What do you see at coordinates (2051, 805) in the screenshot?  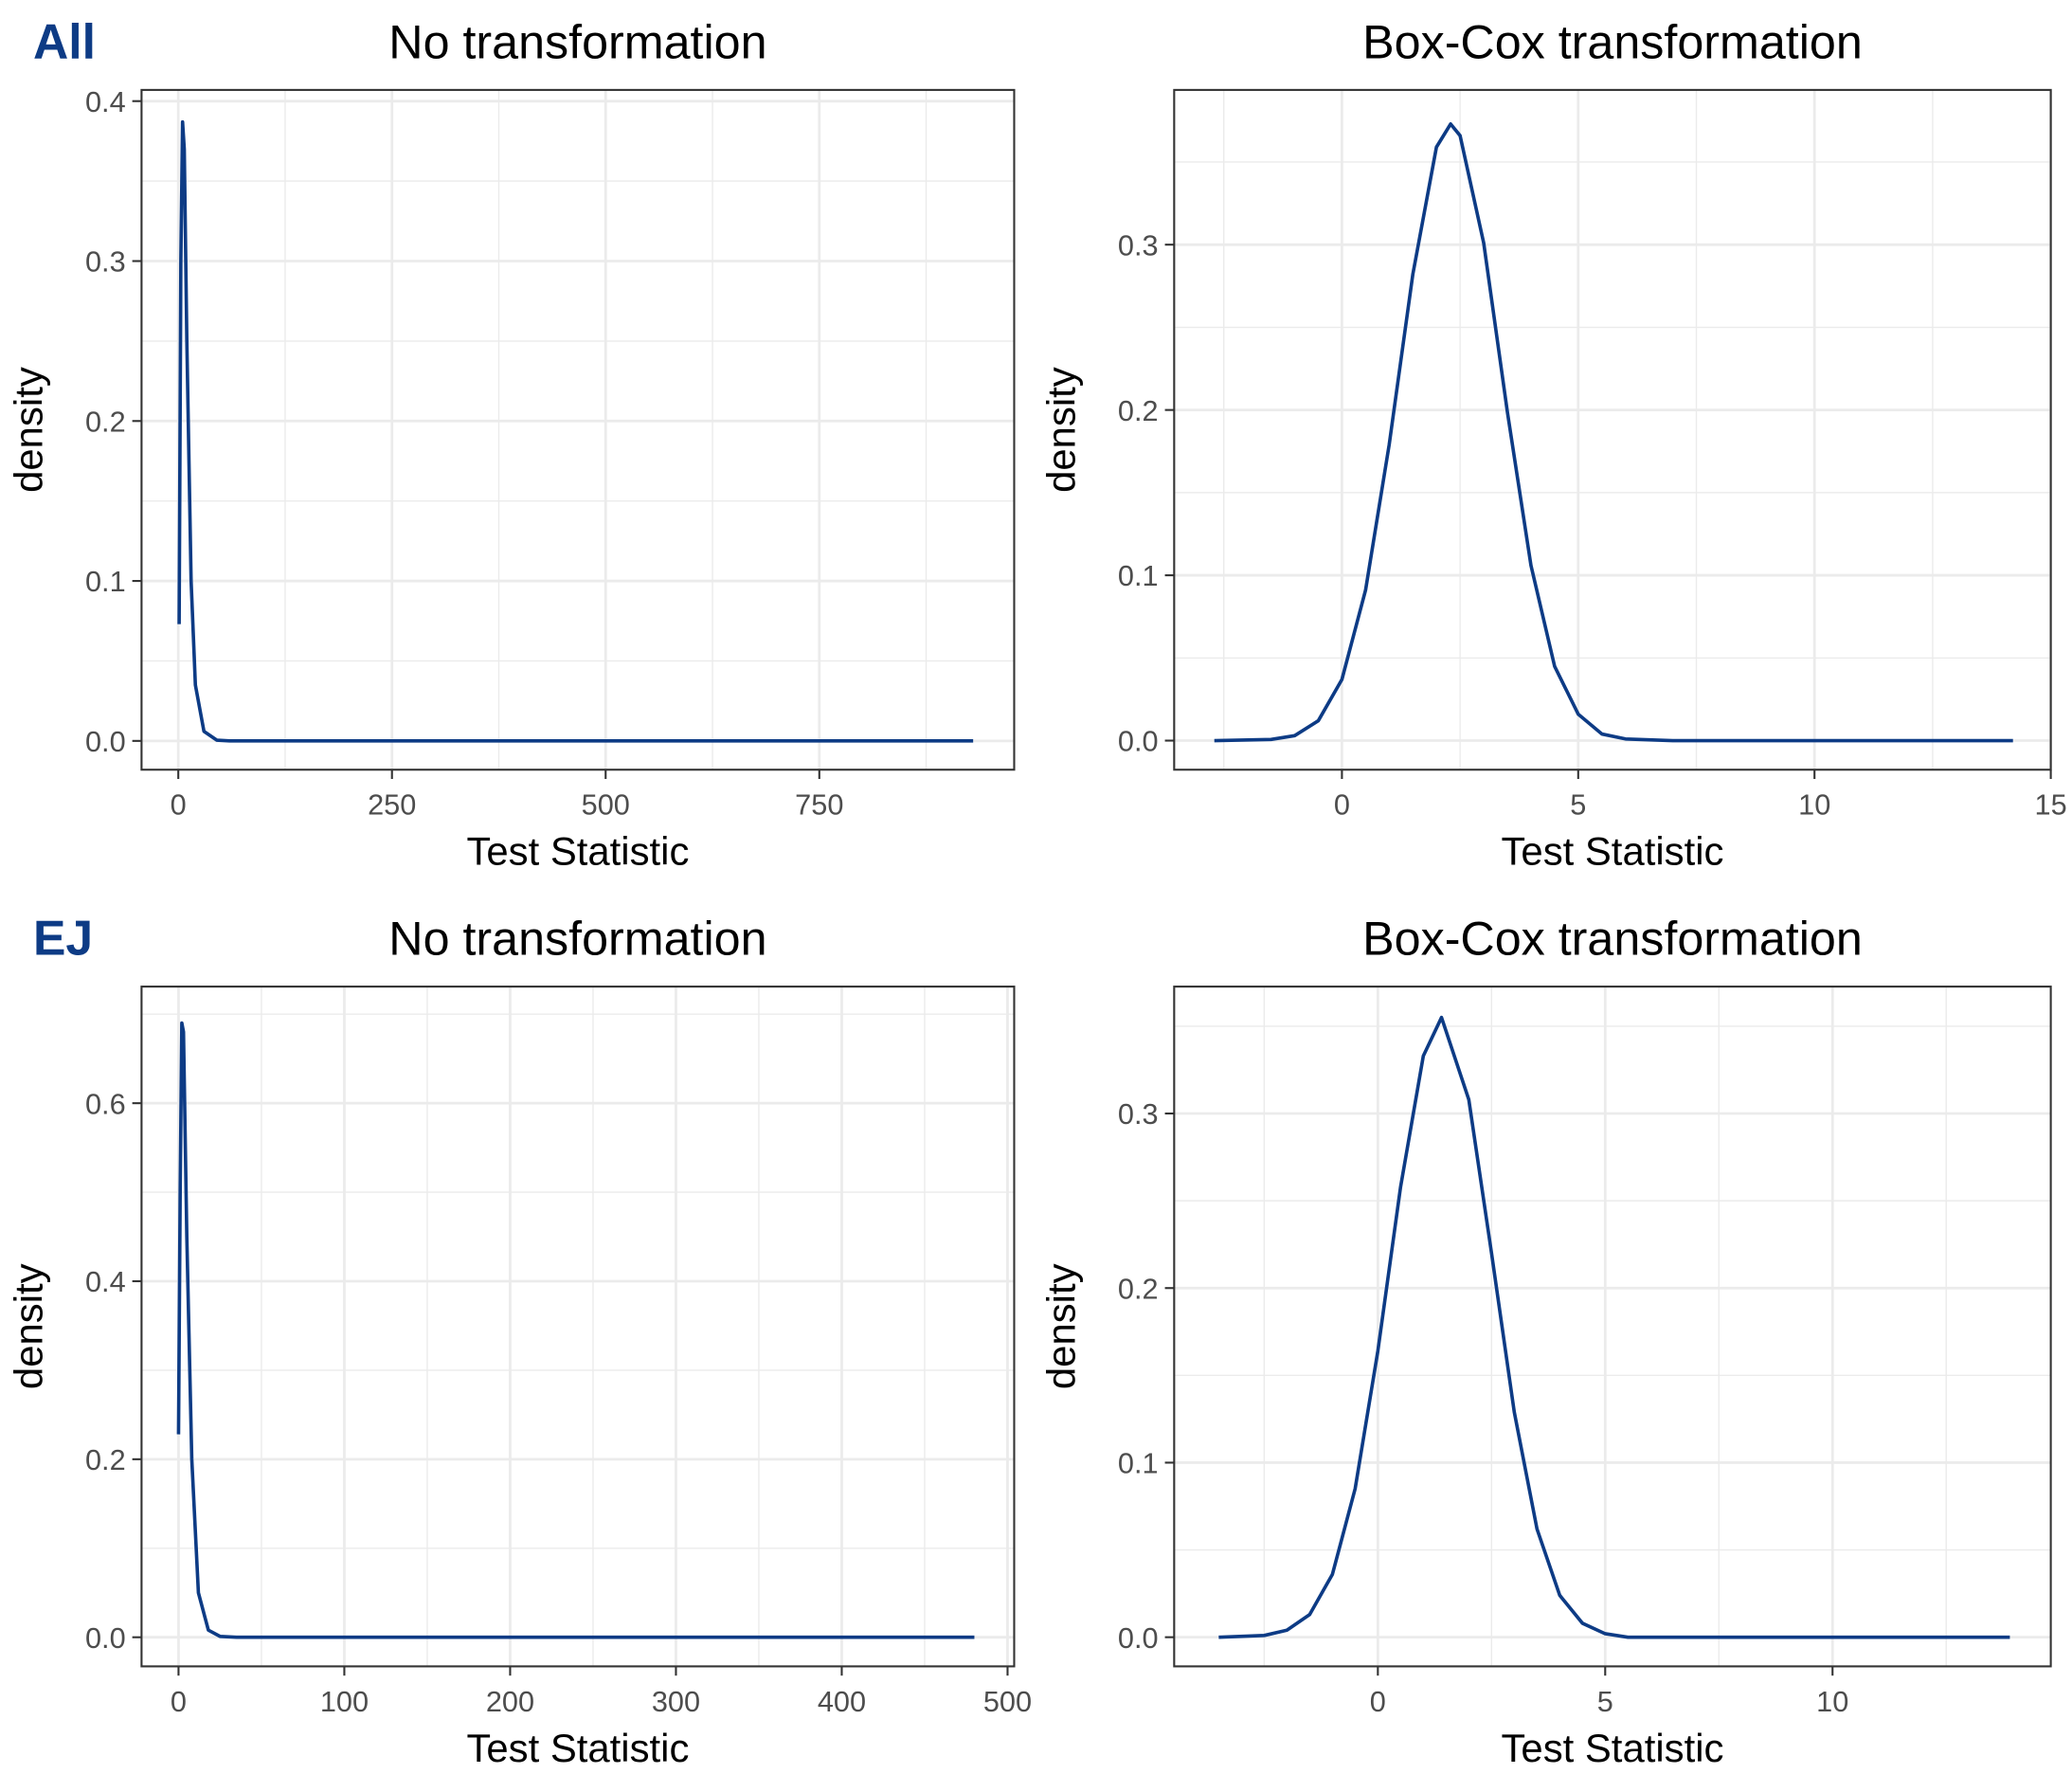 I see `x-tick-label: 15` at bounding box center [2051, 805].